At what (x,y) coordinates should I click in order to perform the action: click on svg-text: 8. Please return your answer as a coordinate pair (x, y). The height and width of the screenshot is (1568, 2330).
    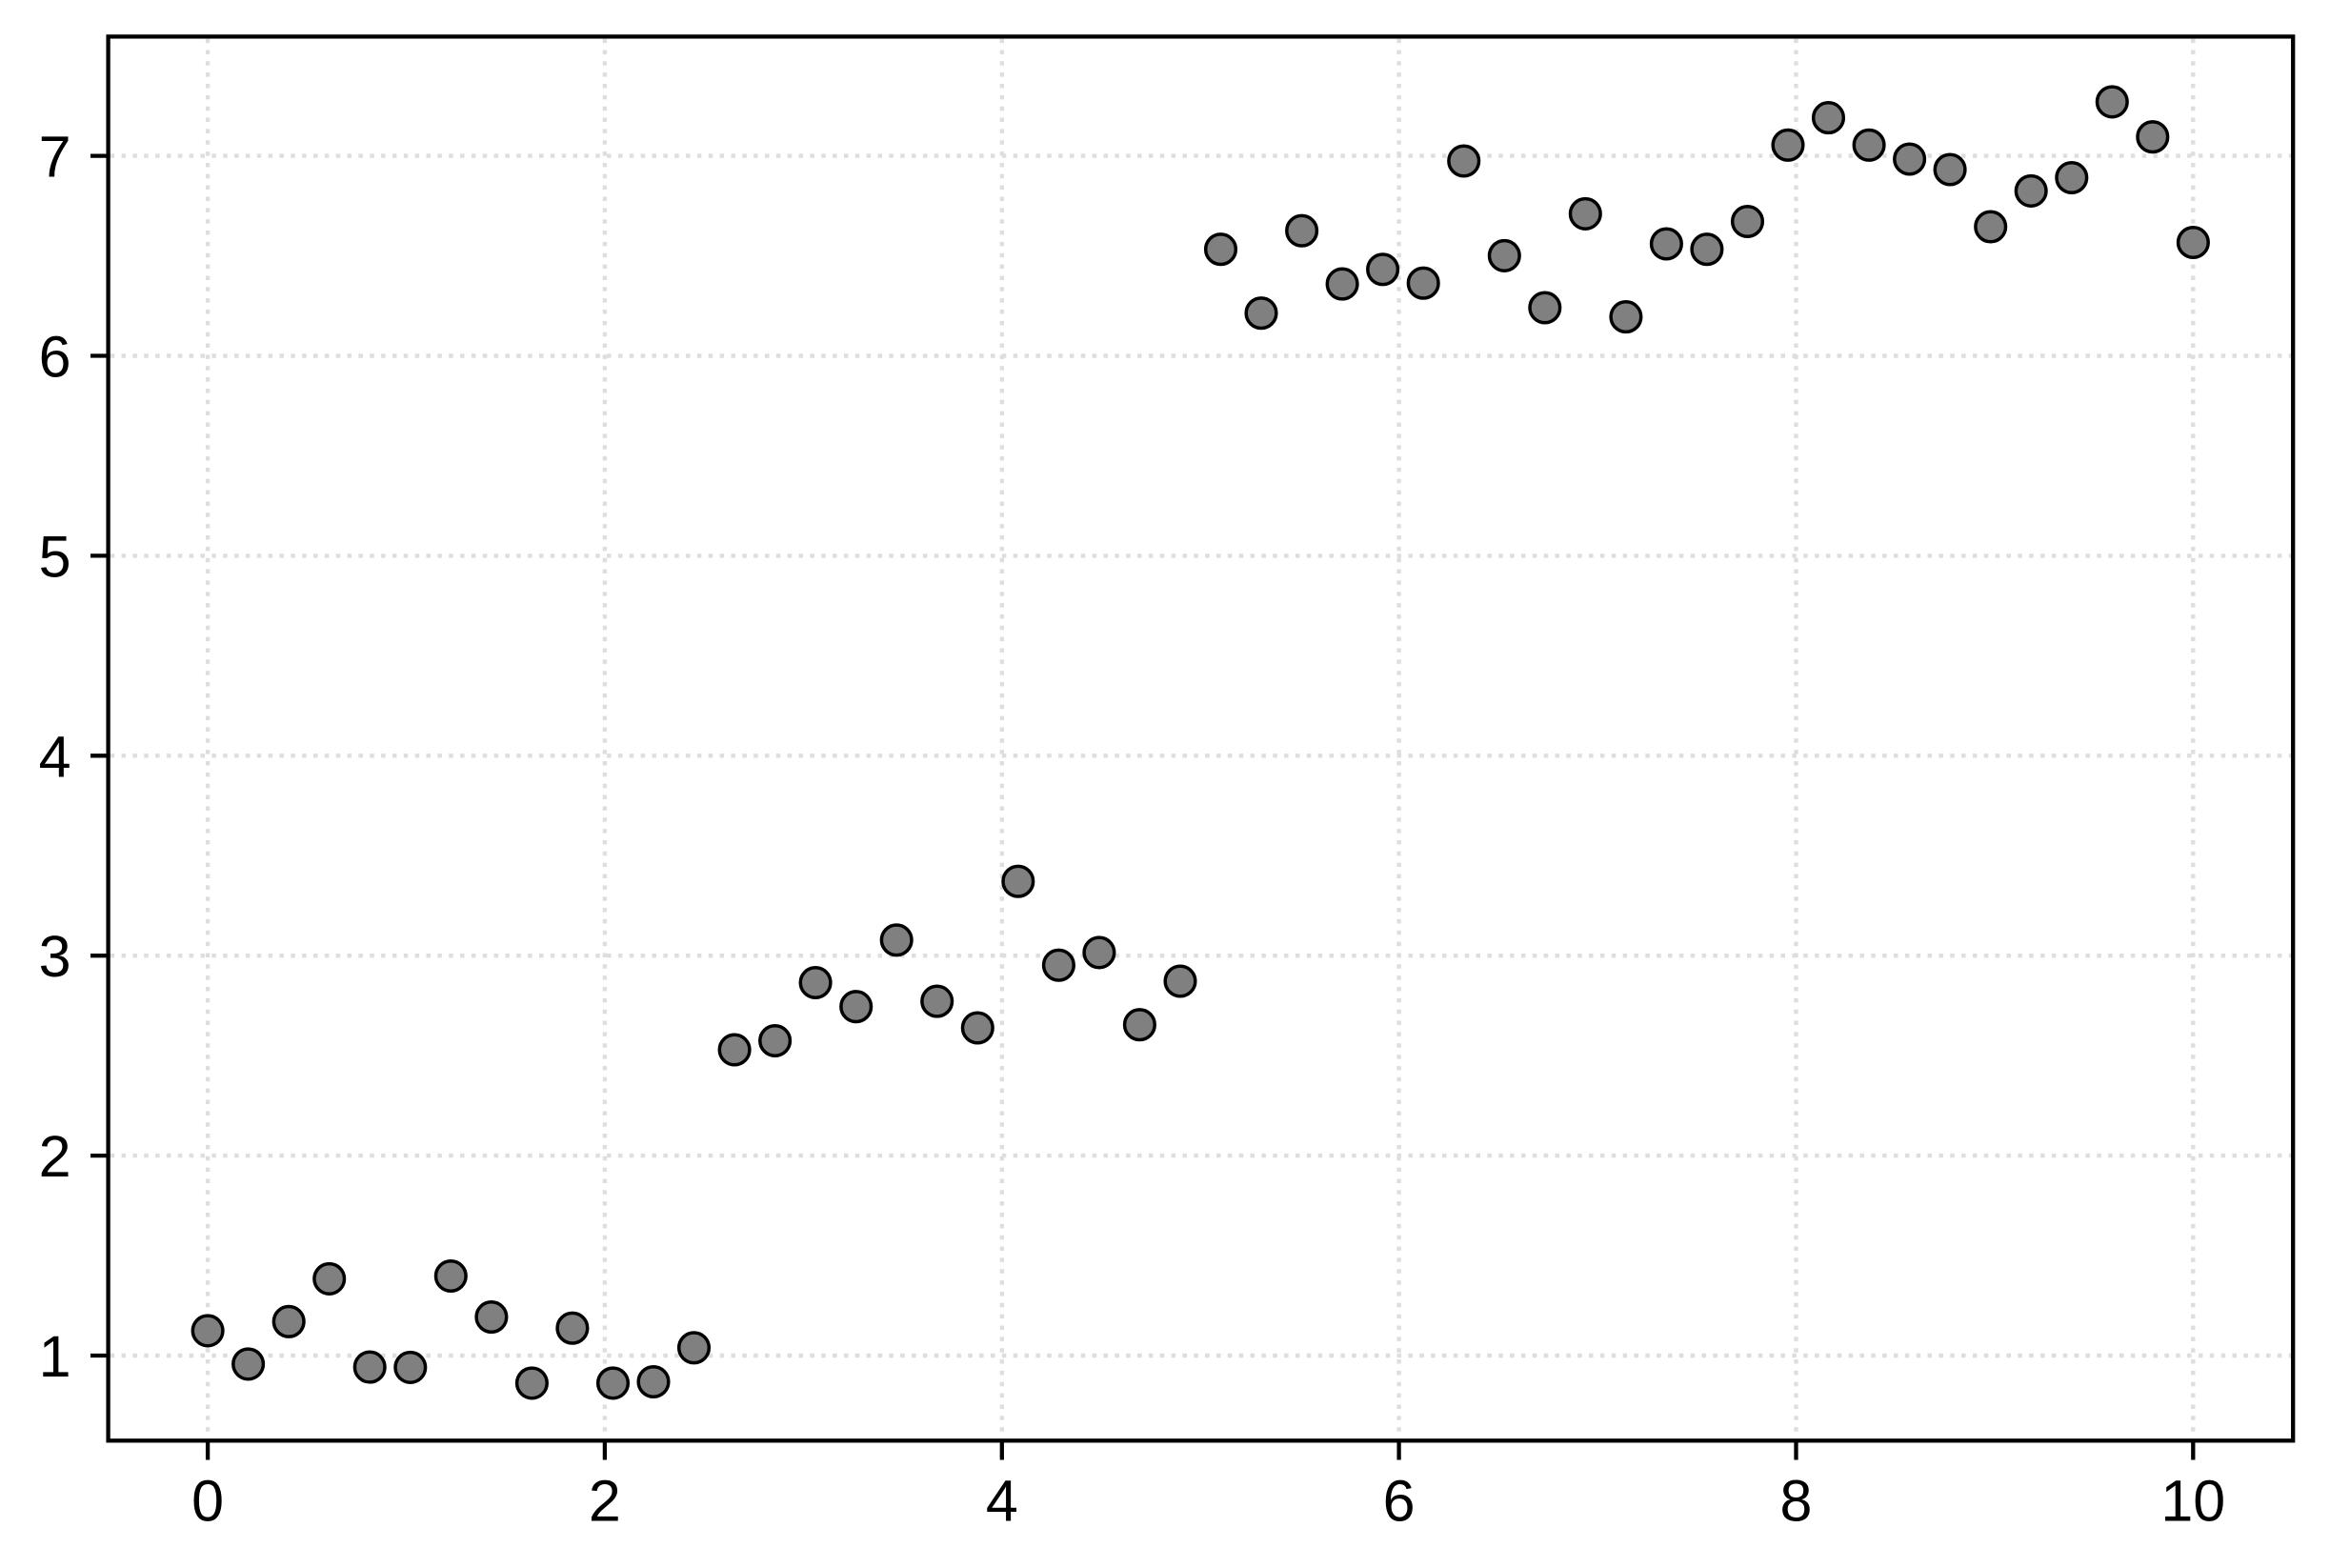
    Looking at the image, I should click on (1796, 1501).